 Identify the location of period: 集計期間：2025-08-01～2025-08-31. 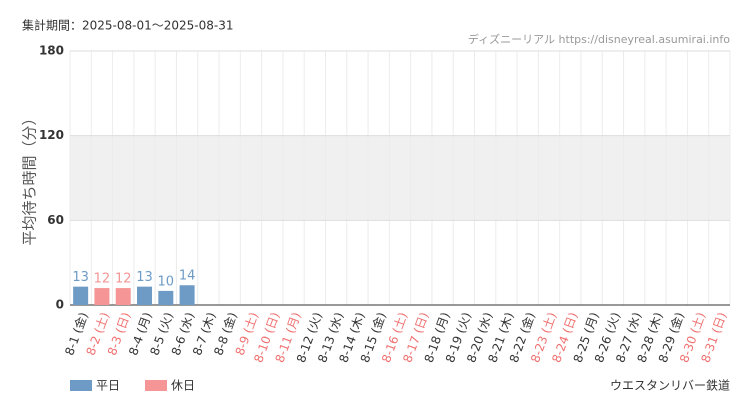
(127, 25).